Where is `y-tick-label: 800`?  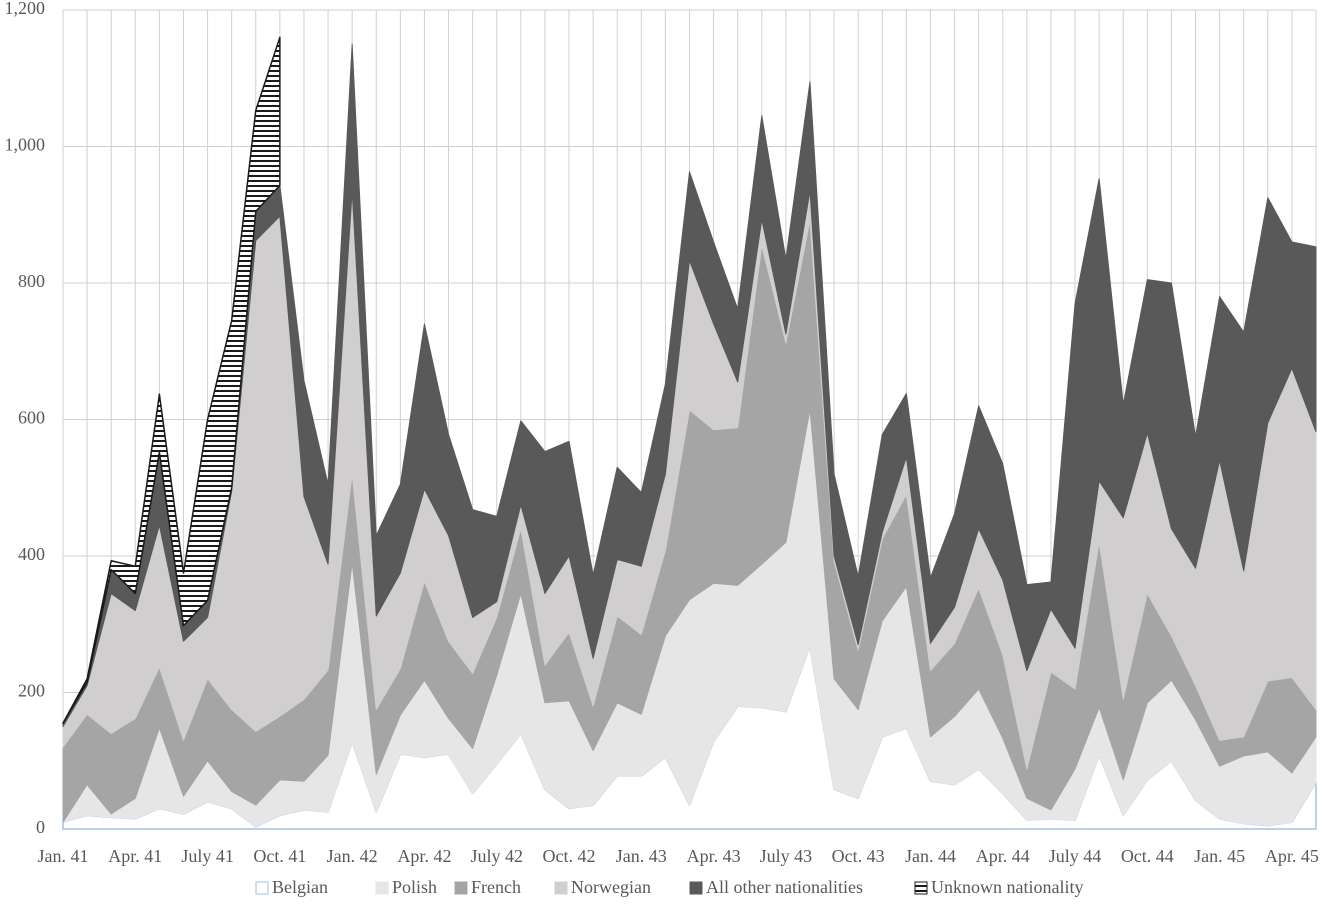
y-tick-label: 800 is located at coordinates (31, 281).